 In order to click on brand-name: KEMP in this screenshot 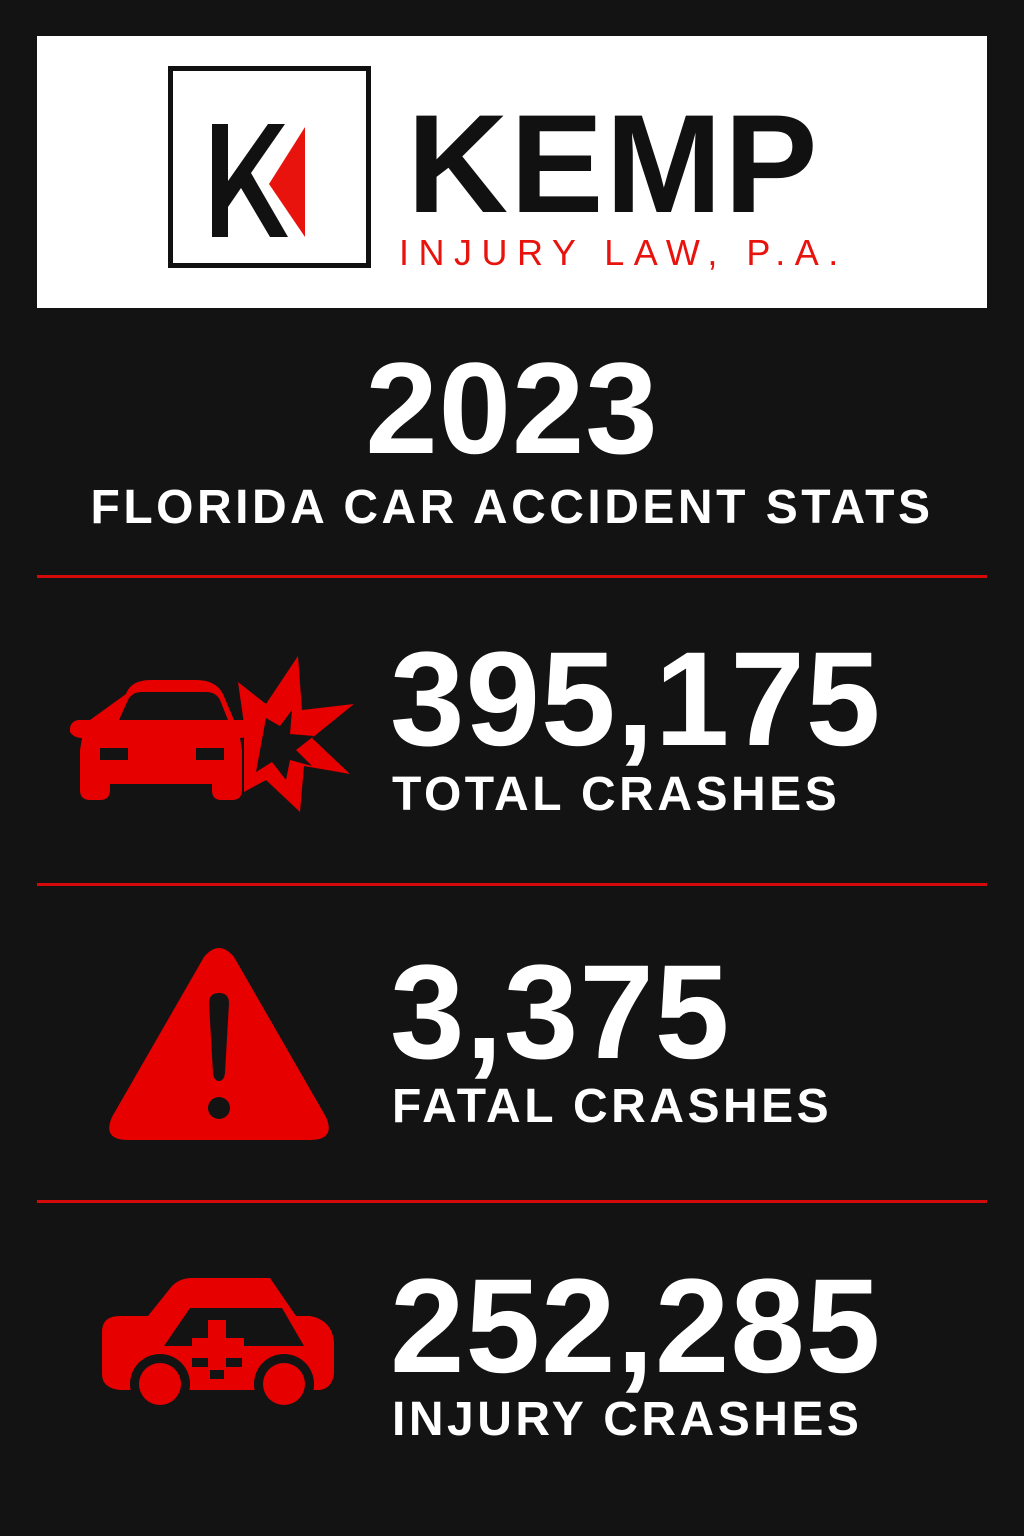, I will do `click(613, 163)`.